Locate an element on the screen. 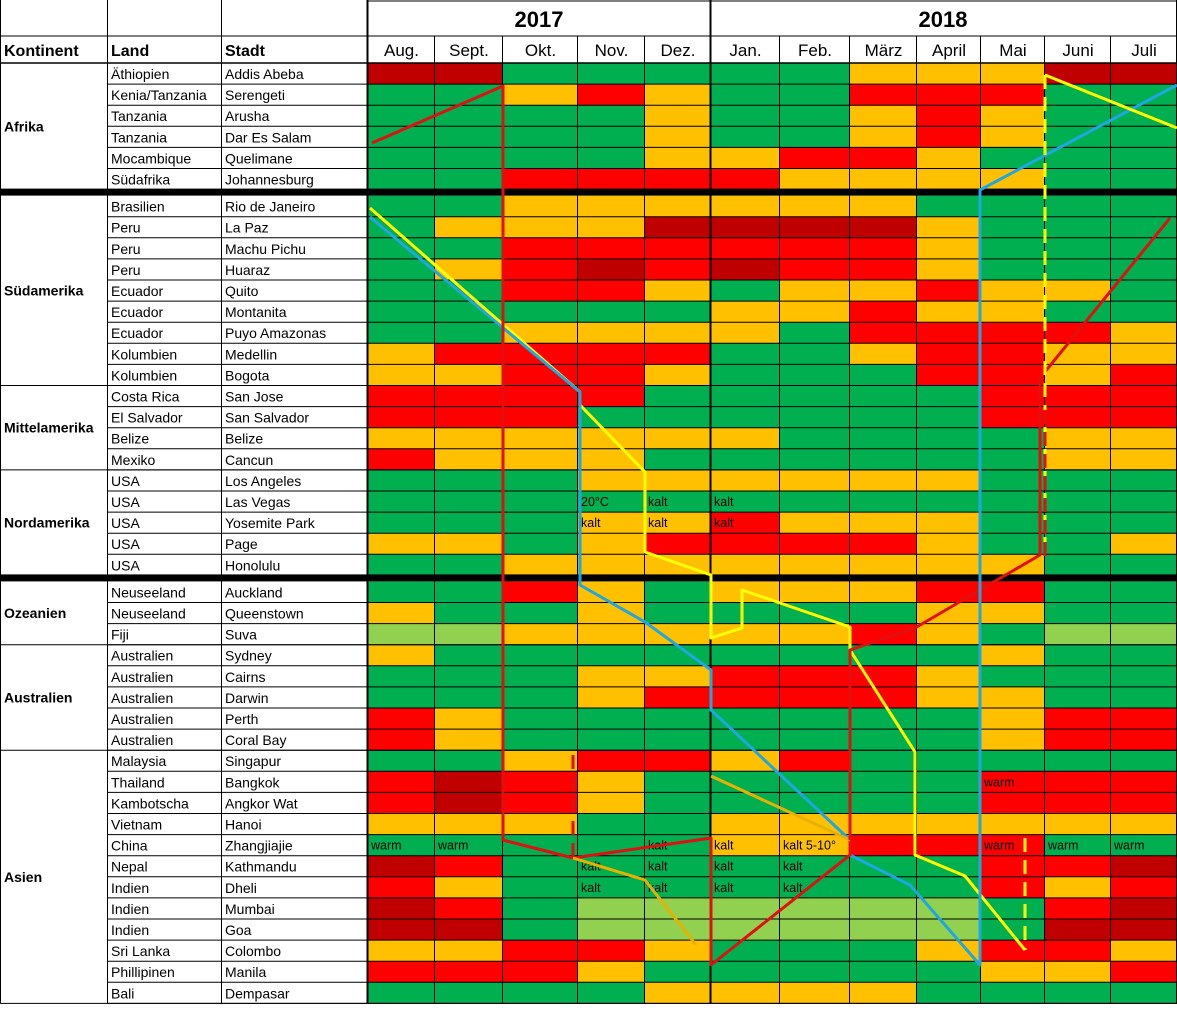 The image size is (1177, 1014). land-label: Neuseeland is located at coordinates (148, 592).